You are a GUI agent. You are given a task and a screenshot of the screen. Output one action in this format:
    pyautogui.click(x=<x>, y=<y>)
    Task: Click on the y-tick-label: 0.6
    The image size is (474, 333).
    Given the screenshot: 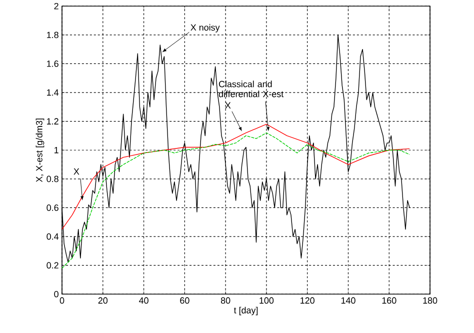 What is the action you would take?
    pyautogui.click(x=52, y=207)
    